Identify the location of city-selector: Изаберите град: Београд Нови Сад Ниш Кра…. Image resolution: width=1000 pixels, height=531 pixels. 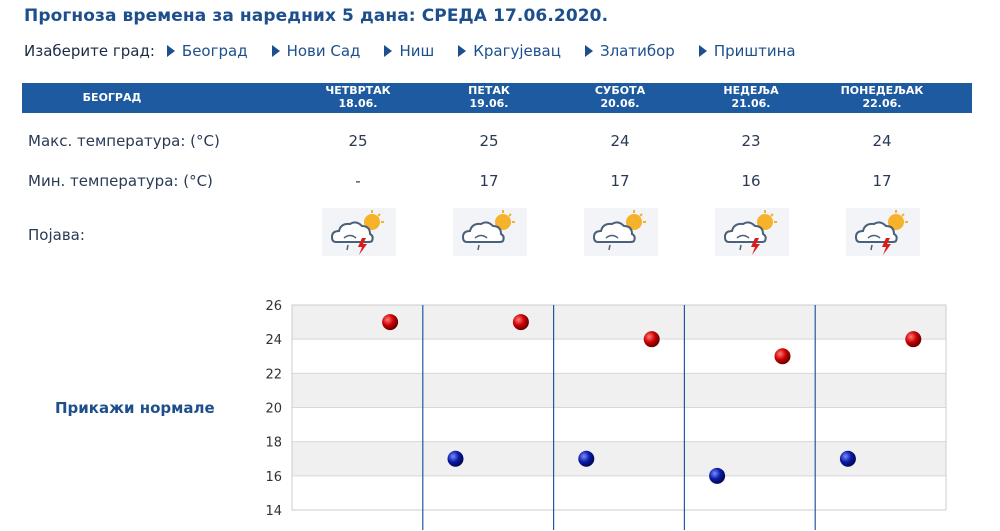
(422, 51).